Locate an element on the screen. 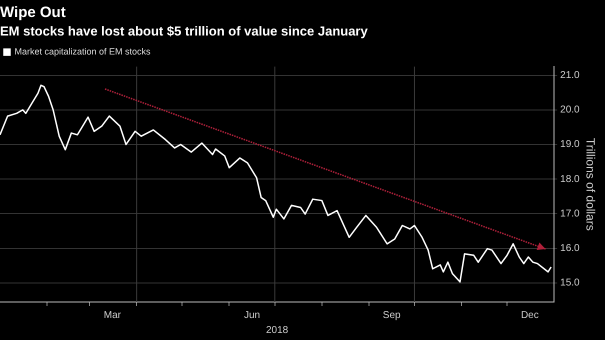 The width and height of the screenshot is (605, 340). x-tick-label: Dec is located at coordinates (529, 315).